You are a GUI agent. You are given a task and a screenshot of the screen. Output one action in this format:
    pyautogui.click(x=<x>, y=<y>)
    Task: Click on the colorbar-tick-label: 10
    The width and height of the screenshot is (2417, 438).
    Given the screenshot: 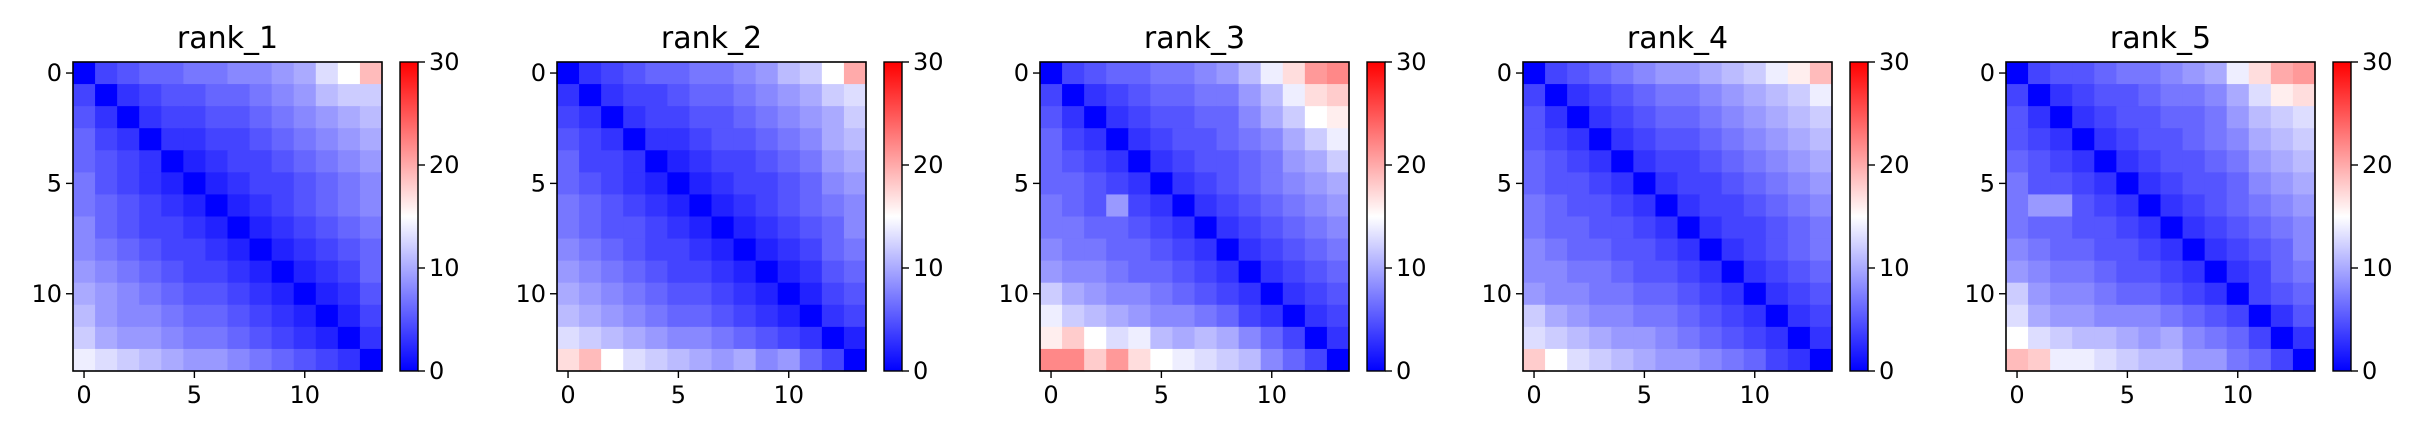 What is the action you would take?
    pyautogui.click(x=928, y=268)
    